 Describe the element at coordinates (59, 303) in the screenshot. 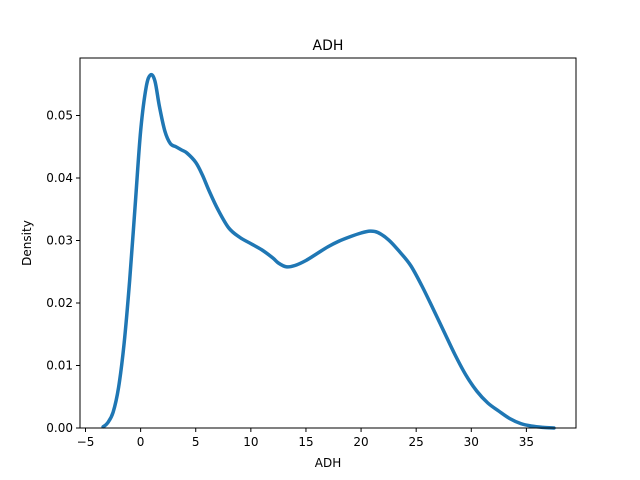

I see `y-tick-label: 0.02` at that location.